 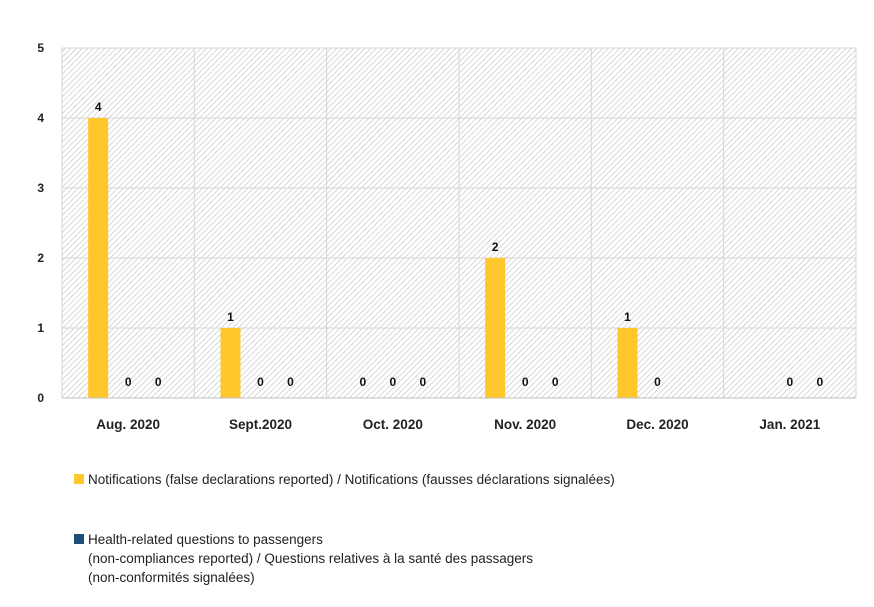 I want to click on y-tick-label: 5, so click(x=40, y=48).